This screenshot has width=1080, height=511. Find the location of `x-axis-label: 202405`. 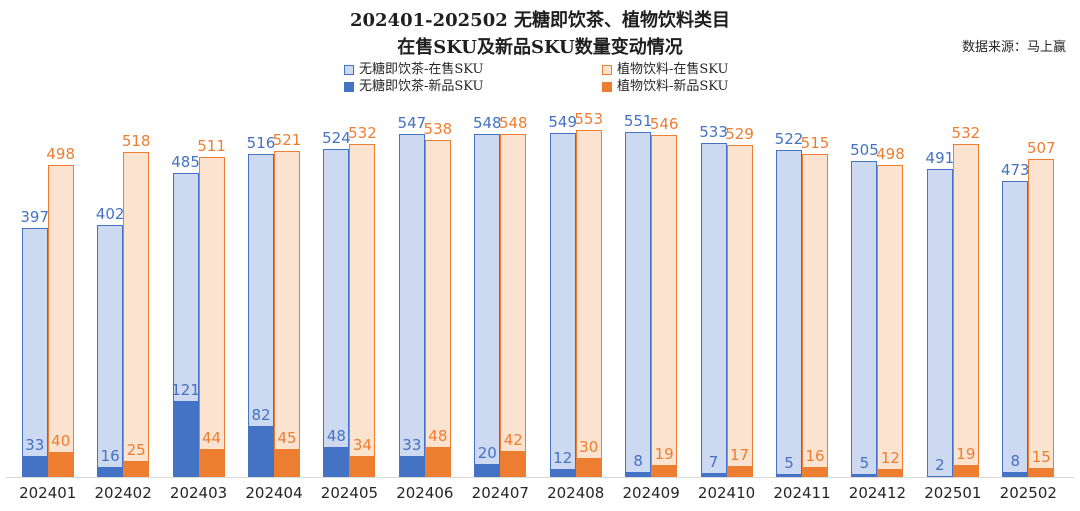

x-axis-label: 202405 is located at coordinates (349, 493).